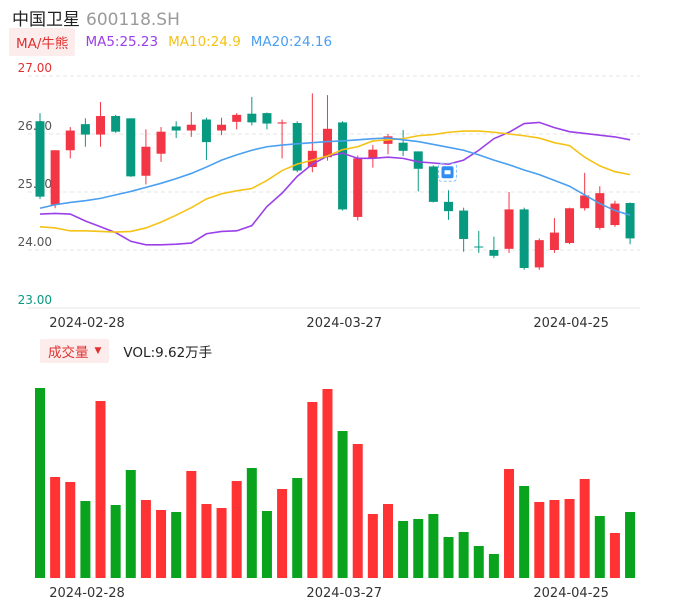  I want to click on ma20-label: MA20:24.16, so click(291, 42).